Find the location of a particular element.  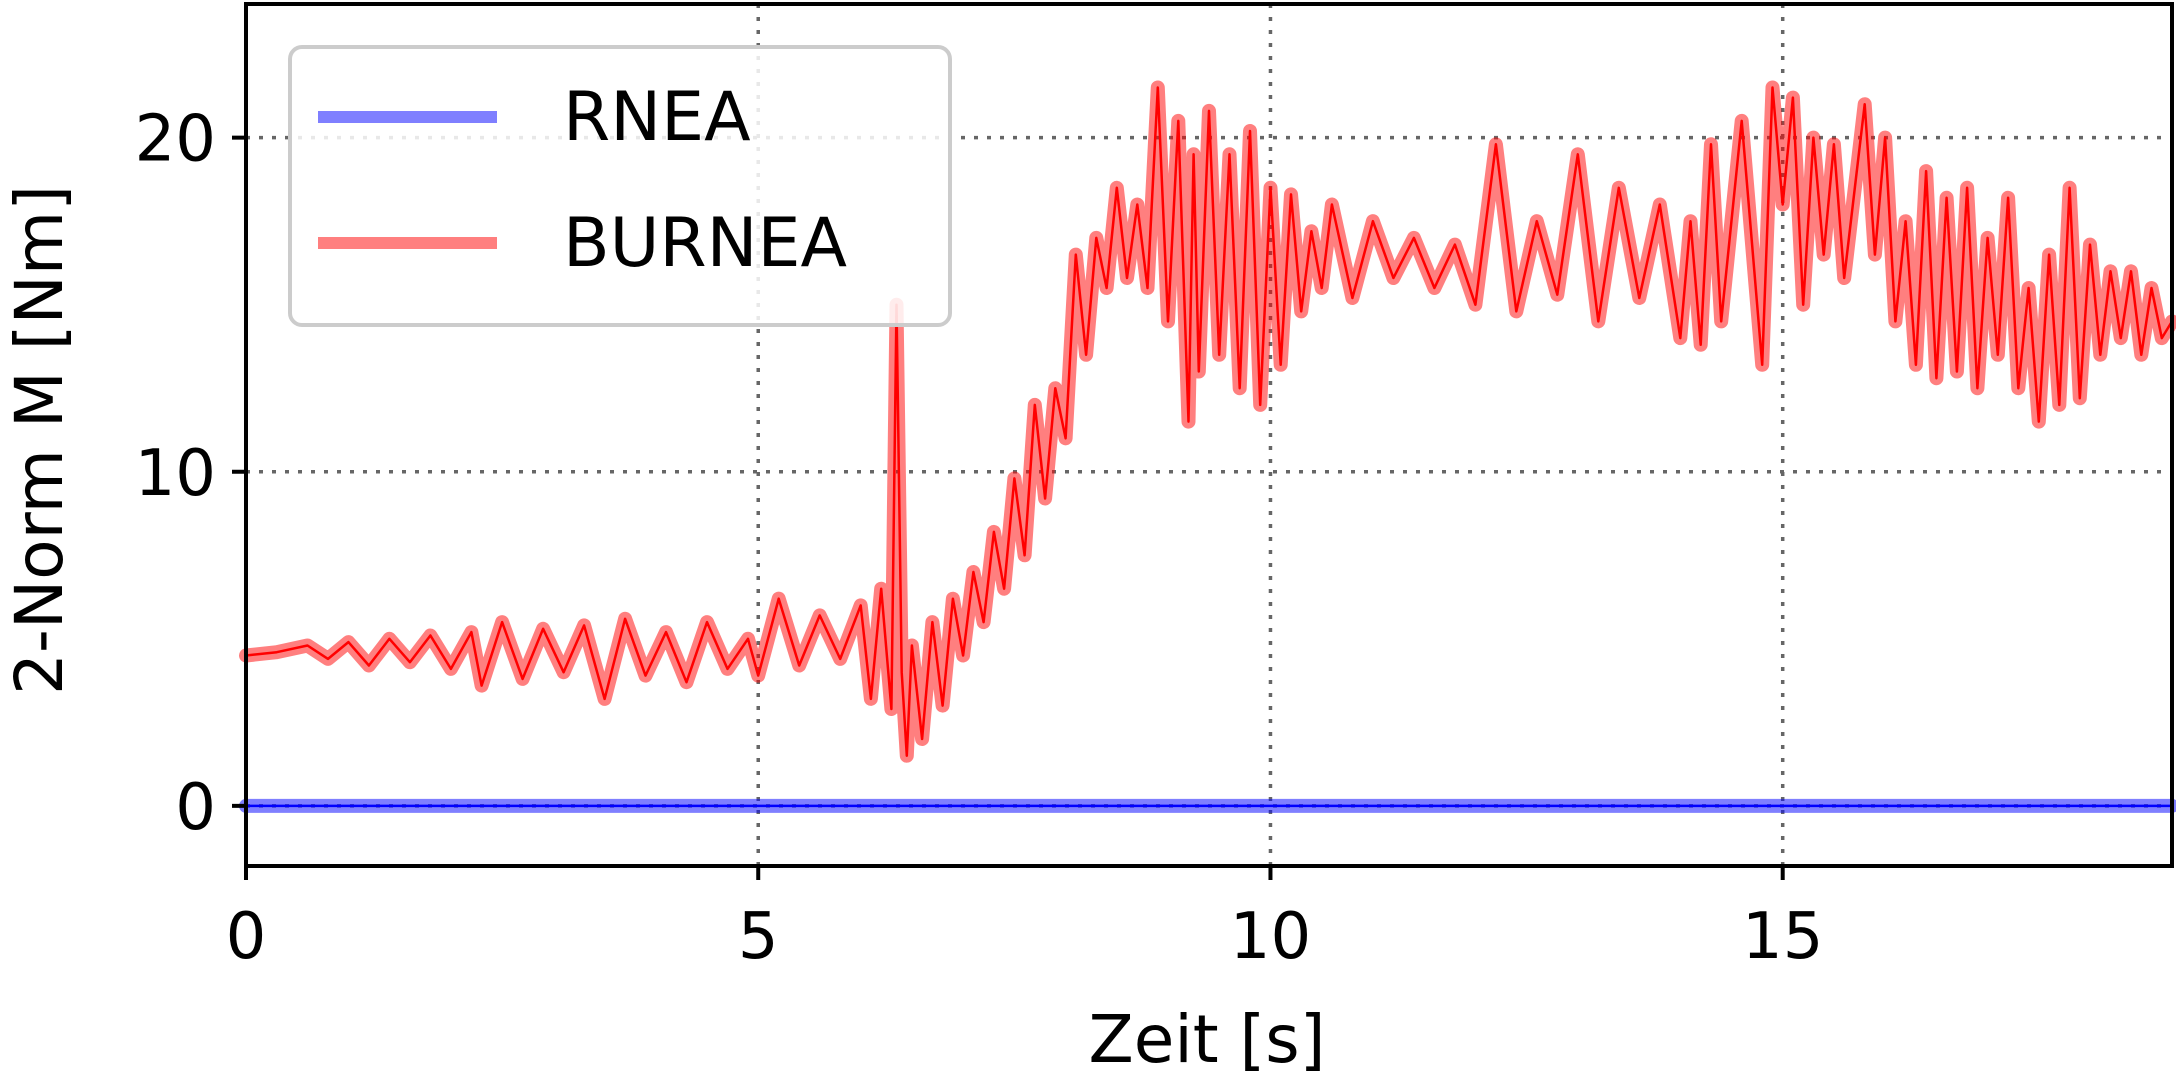

x-tick-label: 10 is located at coordinates (1270, 937).